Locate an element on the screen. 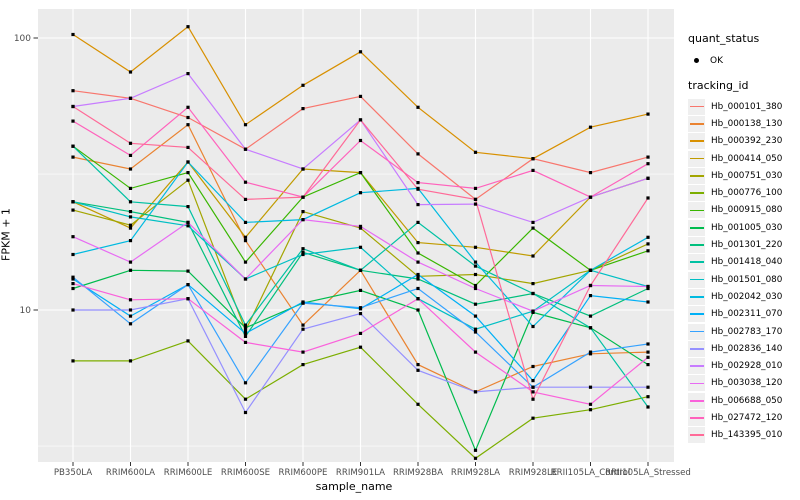 This screenshot has width=800, height=500. legend-item-label: Hb_000392_230 is located at coordinates (747, 141).